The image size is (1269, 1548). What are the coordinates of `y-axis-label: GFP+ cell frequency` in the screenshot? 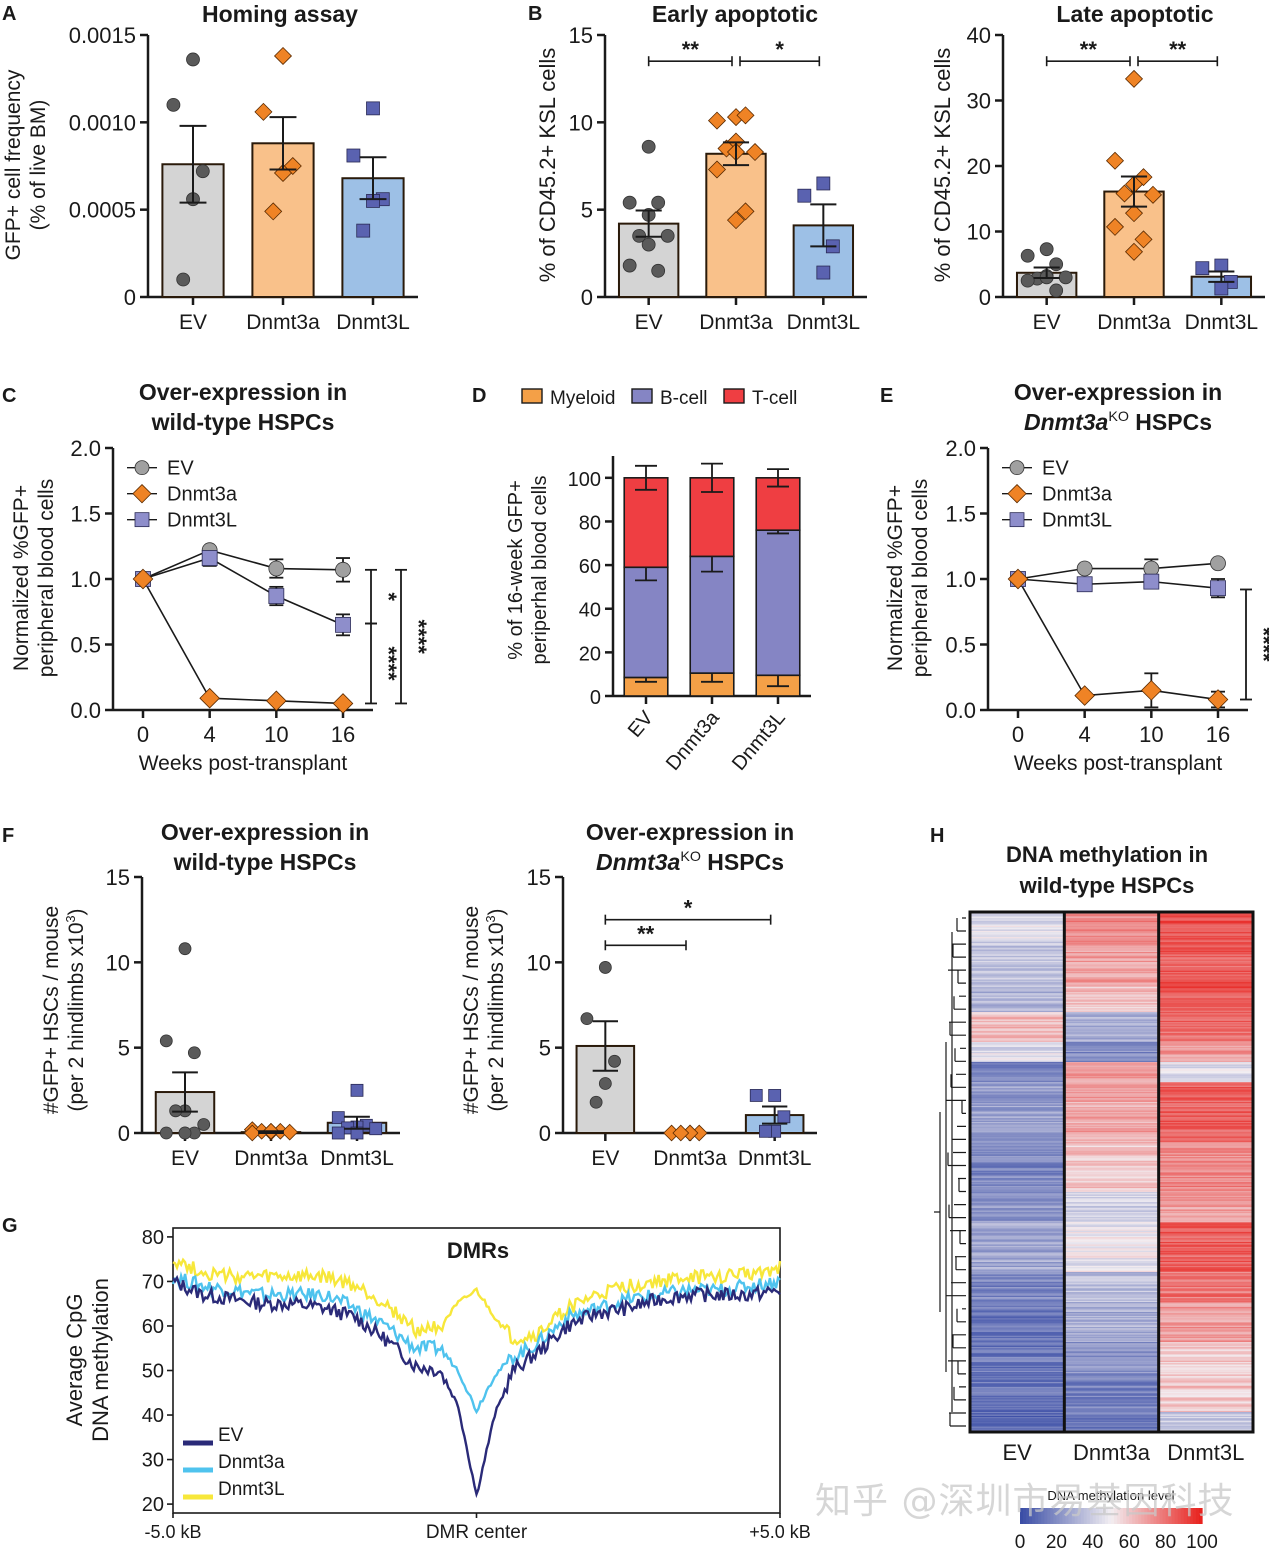 It's located at (13, 164).